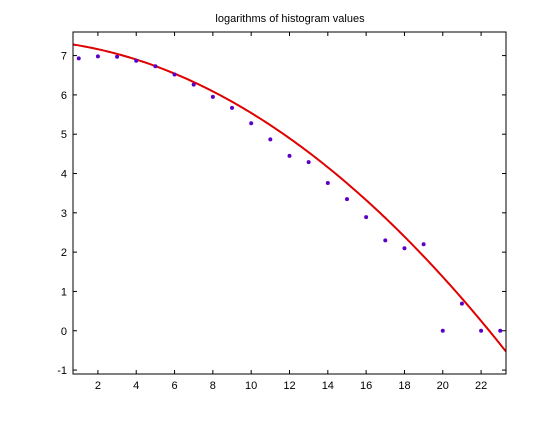 The height and width of the screenshot is (425, 560). What do you see at coordinates (328, 386) in the screenshot?
I see `x-tick-label: 14` at bounding box center [328, 386].